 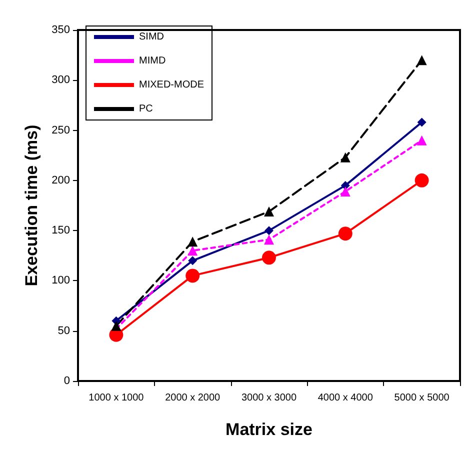 What do you see at coordinates (193, 398) in the screenshot?
I see `x-tick-label: 2000 x 2000` at bounding box center [193, 398].